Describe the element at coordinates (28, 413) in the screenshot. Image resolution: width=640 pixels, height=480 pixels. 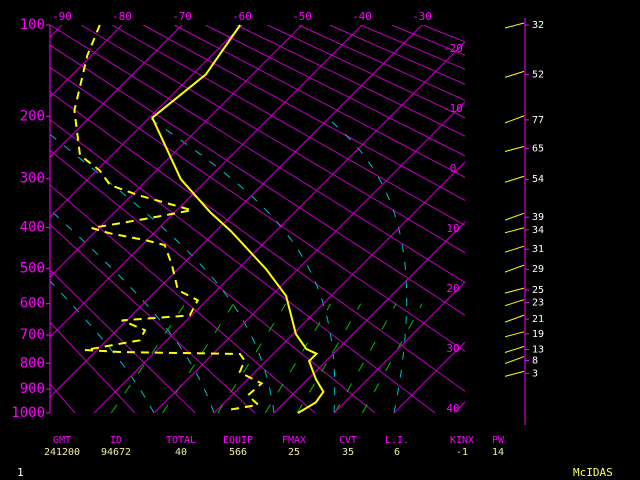
I see `pressure-label: 1000` at that location.